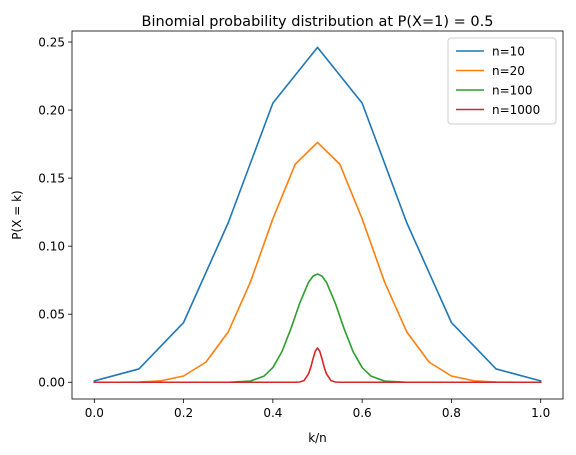  Describe the element at coordinates (317, 438) in the screenshot. I see `x-axis-title: k/n` at that location.